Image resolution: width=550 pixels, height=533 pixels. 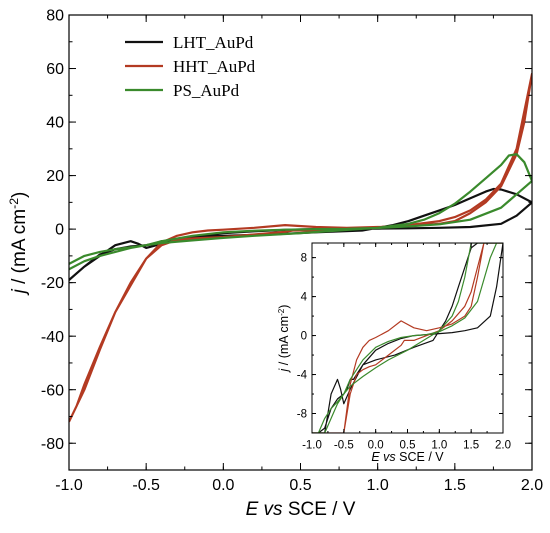 What do you see at coordinates (206, 90) in the screenshot?
I see `legend-label: PS_AuPd` at bounding box center [206, 90].